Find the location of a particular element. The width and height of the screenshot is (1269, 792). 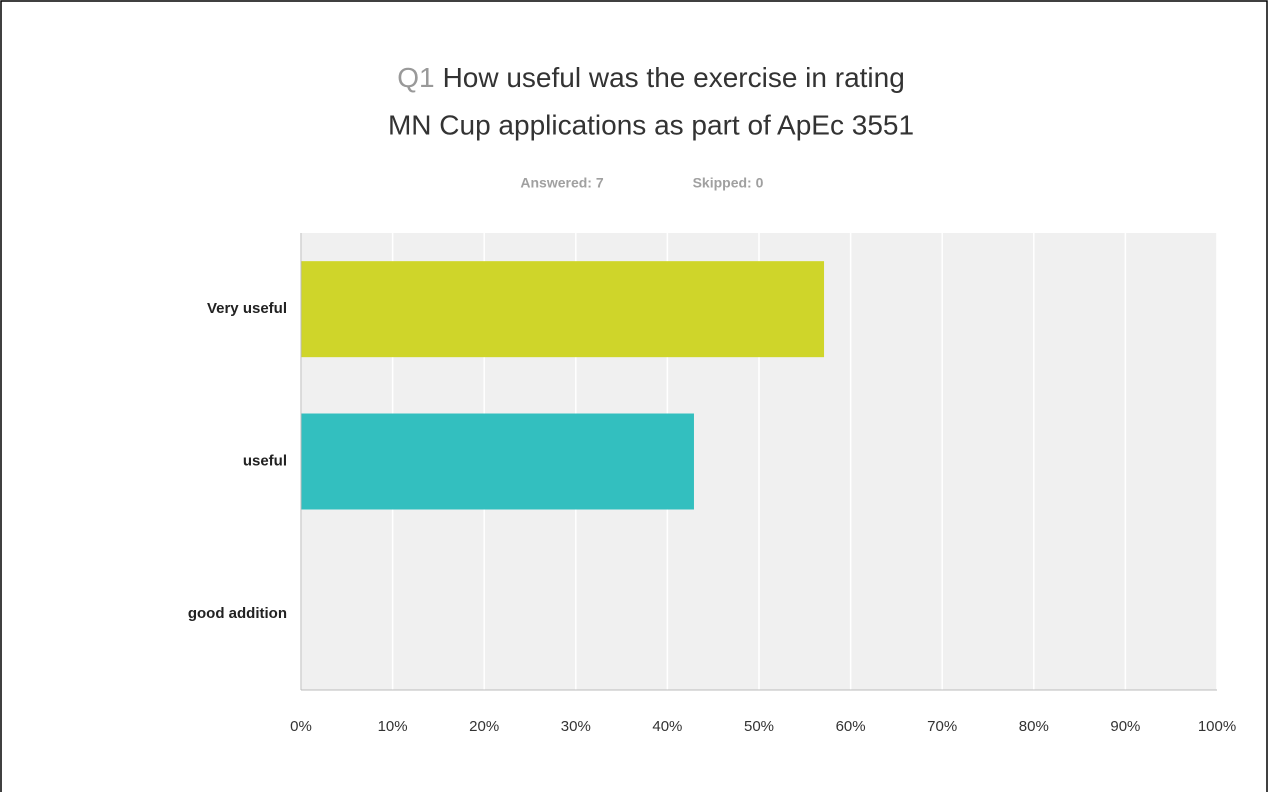

x-tick-label: 40% is located at coordinates (667, 726).